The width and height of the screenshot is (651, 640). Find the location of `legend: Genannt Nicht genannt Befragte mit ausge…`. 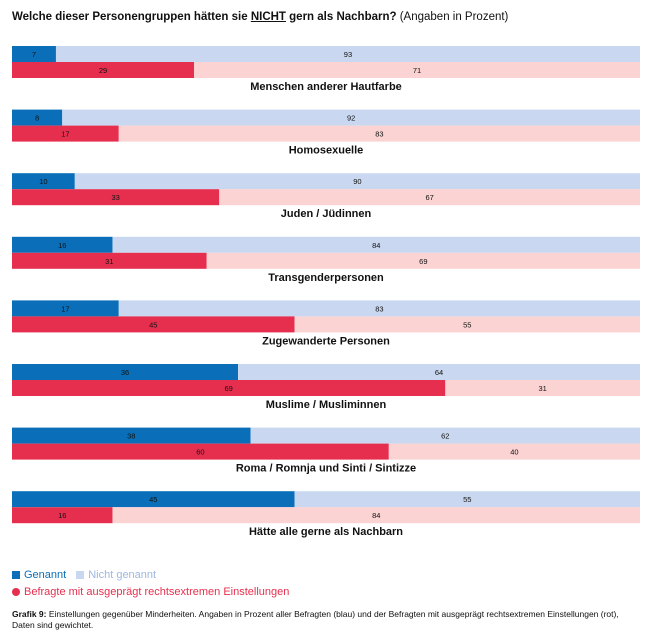

legend: Genannt Nicht genannt Befragte mit ausge… is located at coordinates (150, 583).